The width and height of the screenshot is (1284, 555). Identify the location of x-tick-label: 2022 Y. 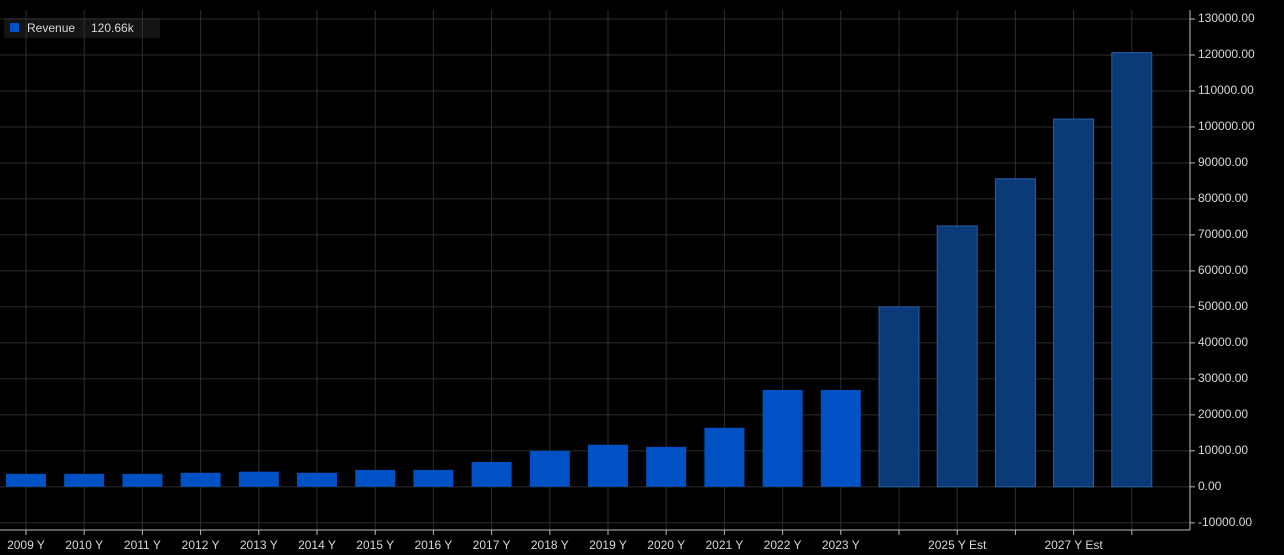
(783, 545).